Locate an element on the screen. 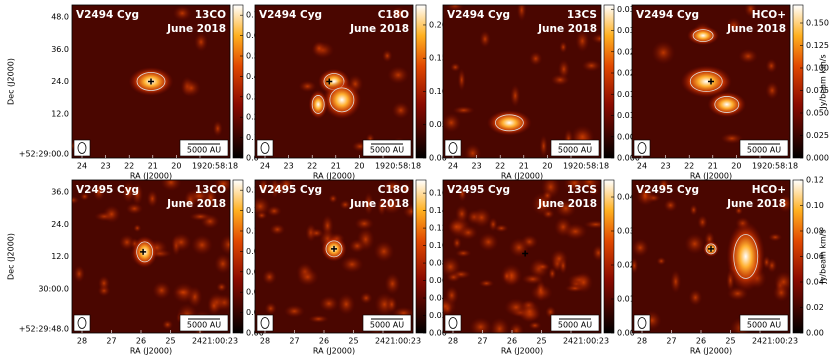 This screenshot has height=359, width=830. colorbar-tick-label: 0.010 is located at coordinates (628, 115).